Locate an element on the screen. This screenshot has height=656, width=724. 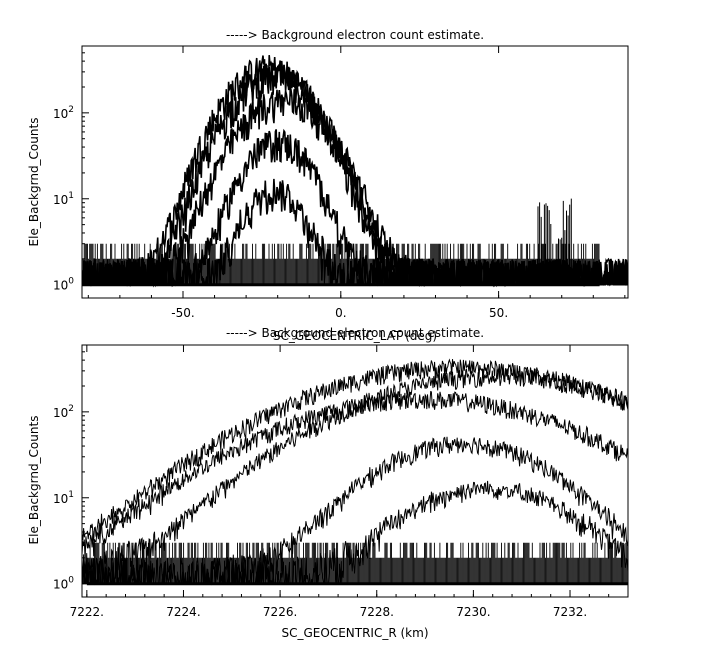
x-axis-label: SC_GEOCENTRIC_R (km) is located at coordinates (355, 633).